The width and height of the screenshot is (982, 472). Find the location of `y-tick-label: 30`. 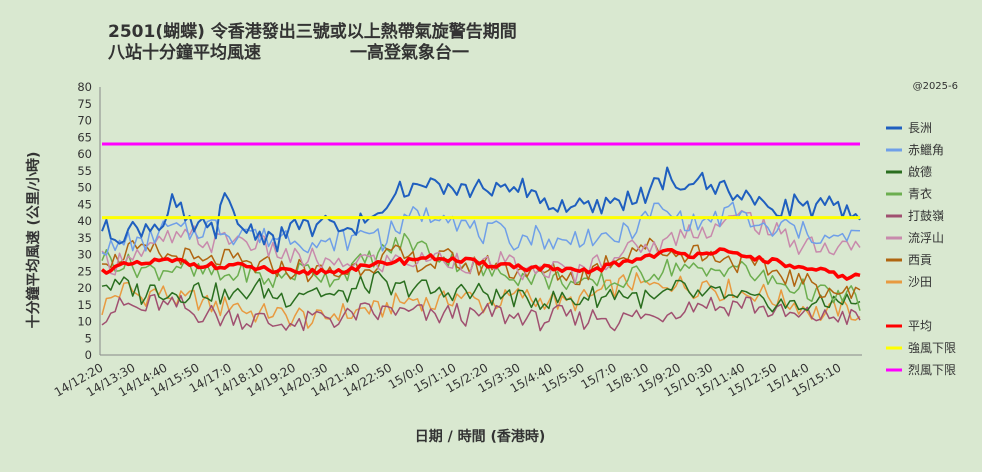

y-tick-label: 30 is located at coordinates (84, 255).